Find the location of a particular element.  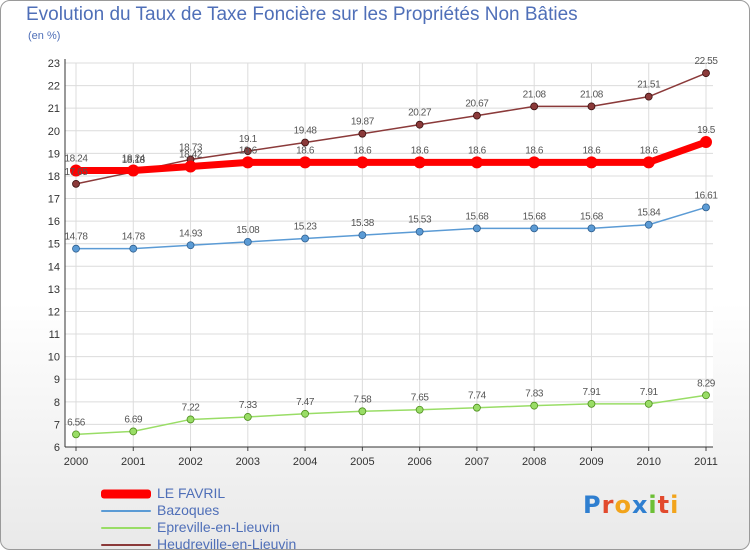

data-label: 15.84 is located at coordinates (649, 213).